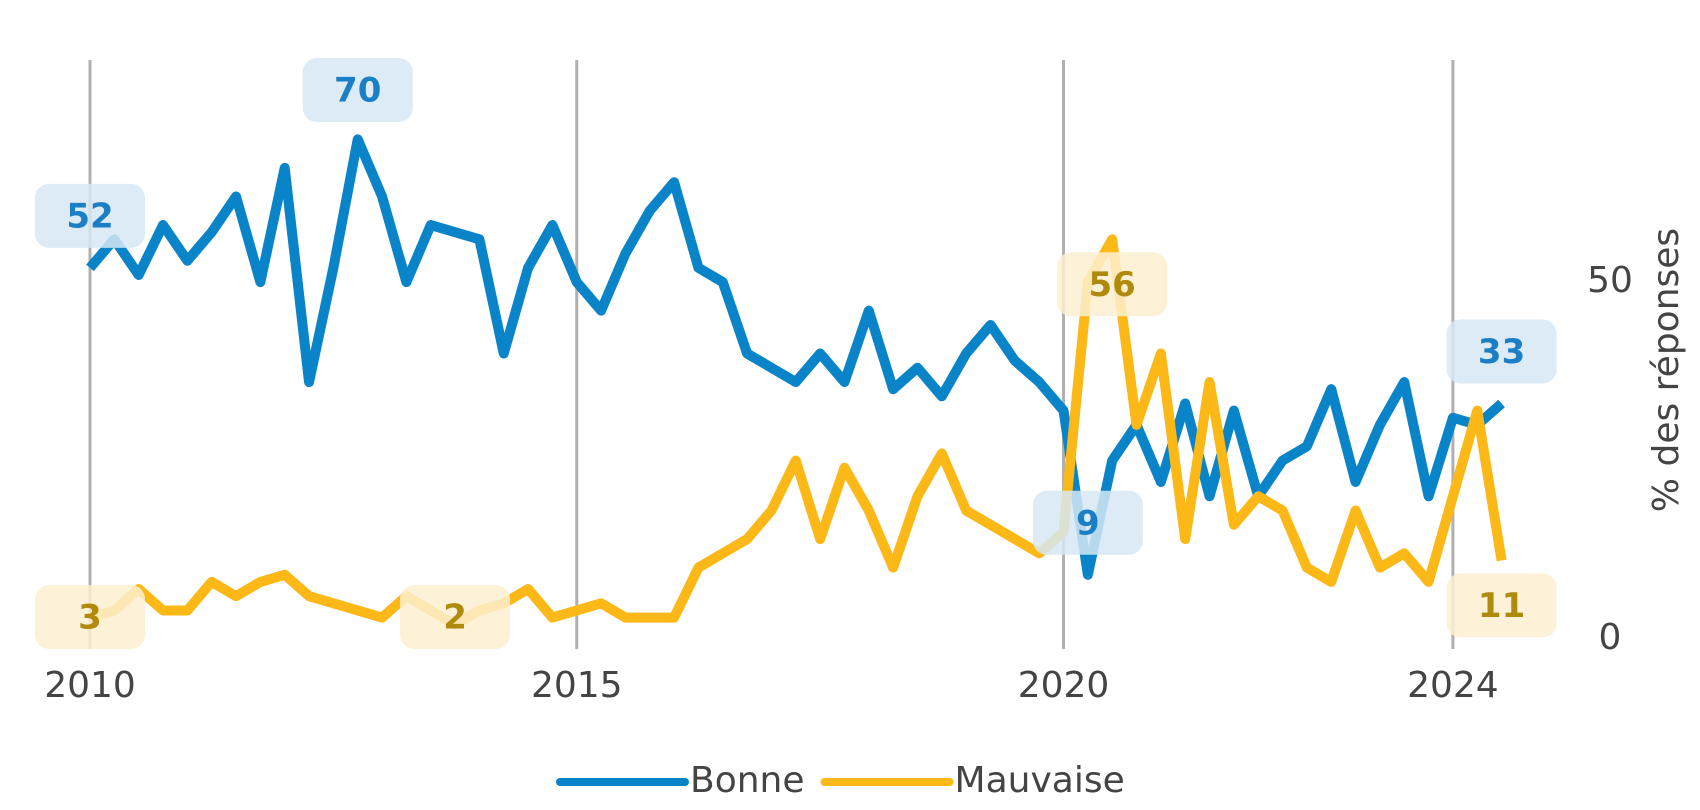 Image resolution: width=1700 pixels, height=810 pixels. Describe the element at coordinates (1610, 280) in the screenshot. I see `y-tick-label: 50` at that location.